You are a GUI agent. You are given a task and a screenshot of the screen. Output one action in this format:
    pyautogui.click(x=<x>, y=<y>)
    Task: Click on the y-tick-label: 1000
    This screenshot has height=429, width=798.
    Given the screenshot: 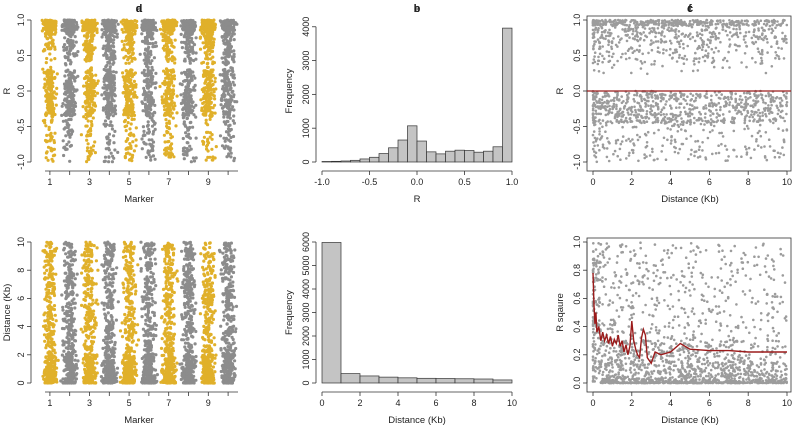 What is the action you would take?
    pyautogui.click(x=306, y=128)
    